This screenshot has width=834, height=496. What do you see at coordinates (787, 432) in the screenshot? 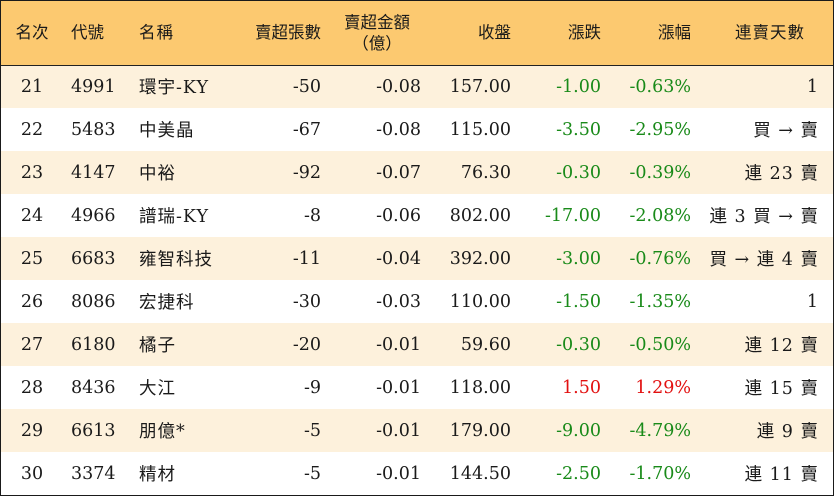
I see `cell-streak: 連 9 賣` at bounding box center [787, 432].